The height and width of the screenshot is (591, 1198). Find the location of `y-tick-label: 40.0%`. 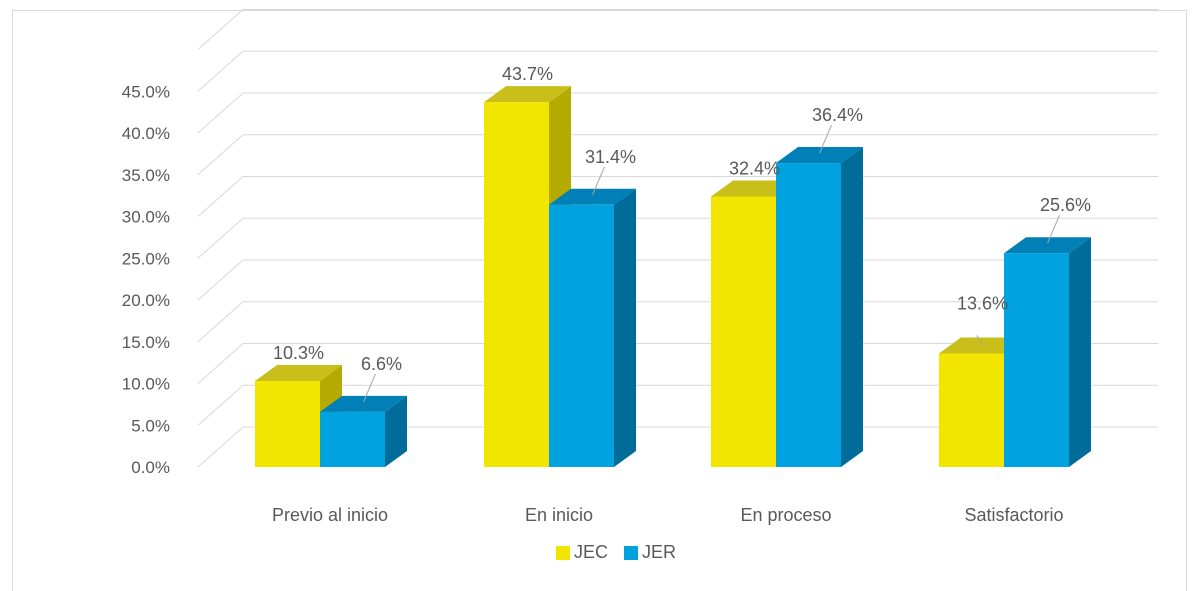

y-tick-label: 40.0% is located at coordinates (146, 133).